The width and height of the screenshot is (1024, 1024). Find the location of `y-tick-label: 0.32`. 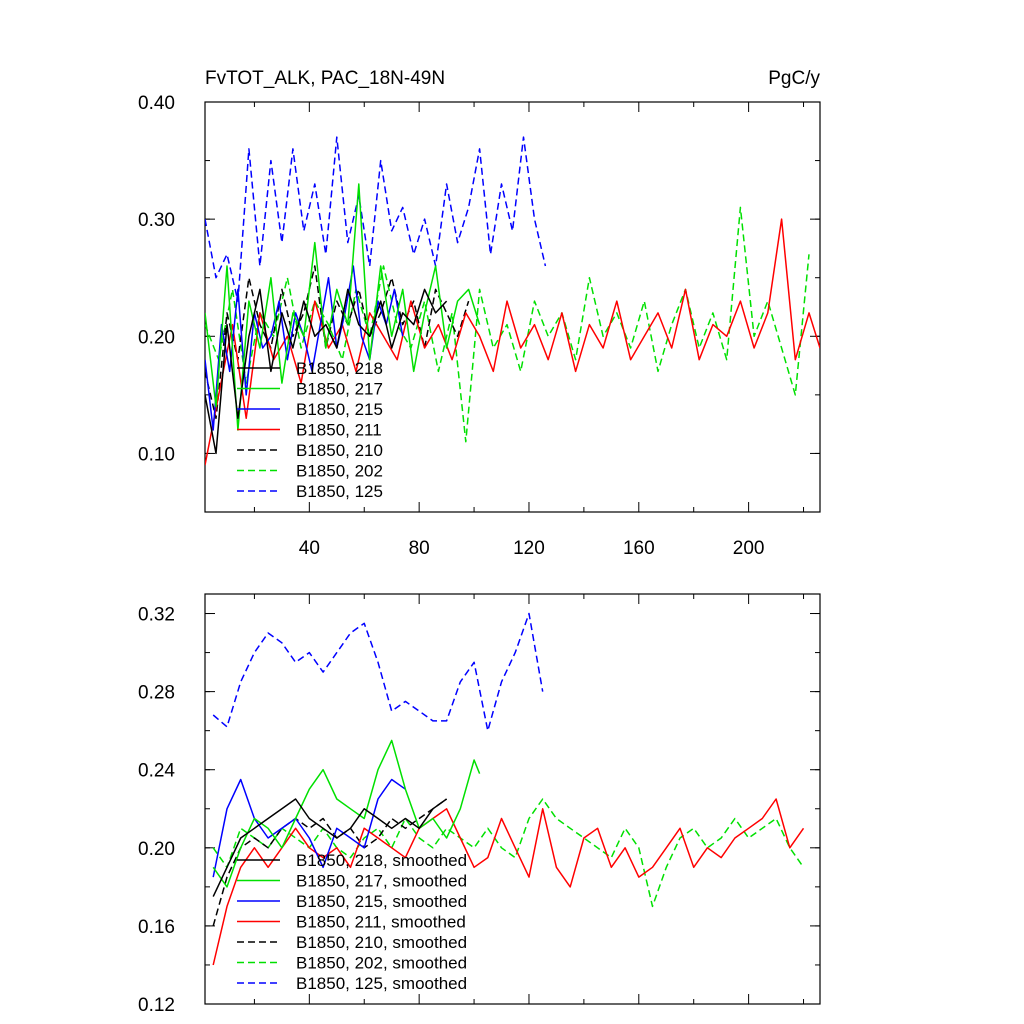

y-tick-label: 0.32 is located at coordinates (156, 615).